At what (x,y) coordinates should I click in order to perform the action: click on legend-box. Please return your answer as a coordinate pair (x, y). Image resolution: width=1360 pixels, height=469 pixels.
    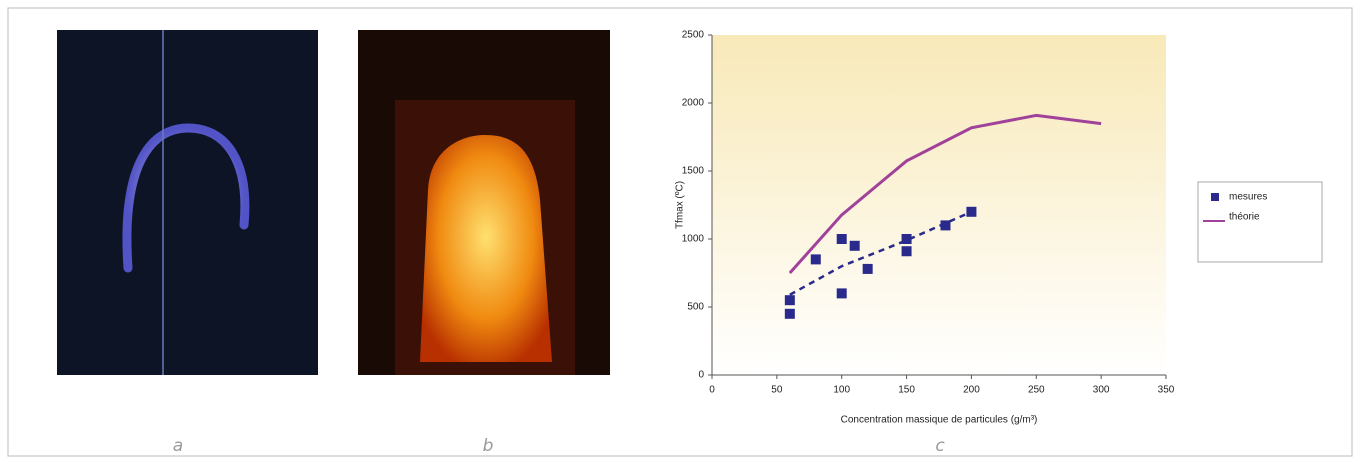
    Looking at the image, I should click on (1260, 222).